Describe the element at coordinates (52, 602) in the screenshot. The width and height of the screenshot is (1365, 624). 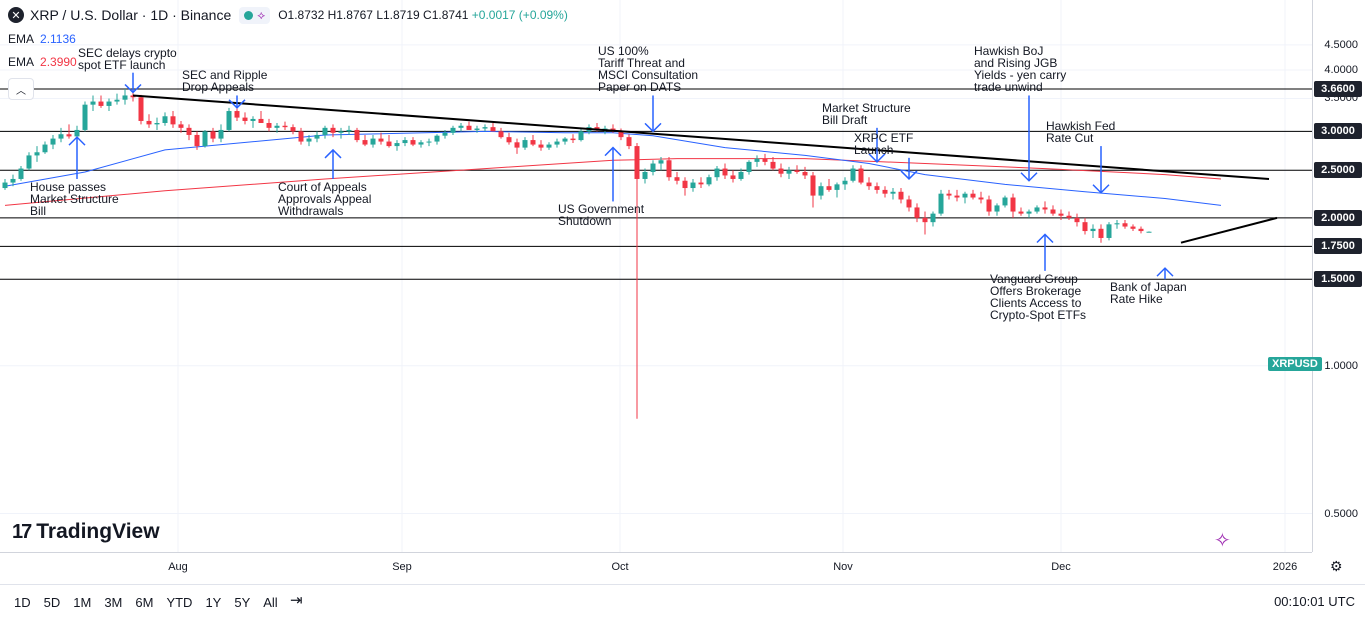
I see `range-button: 5D` at that location.